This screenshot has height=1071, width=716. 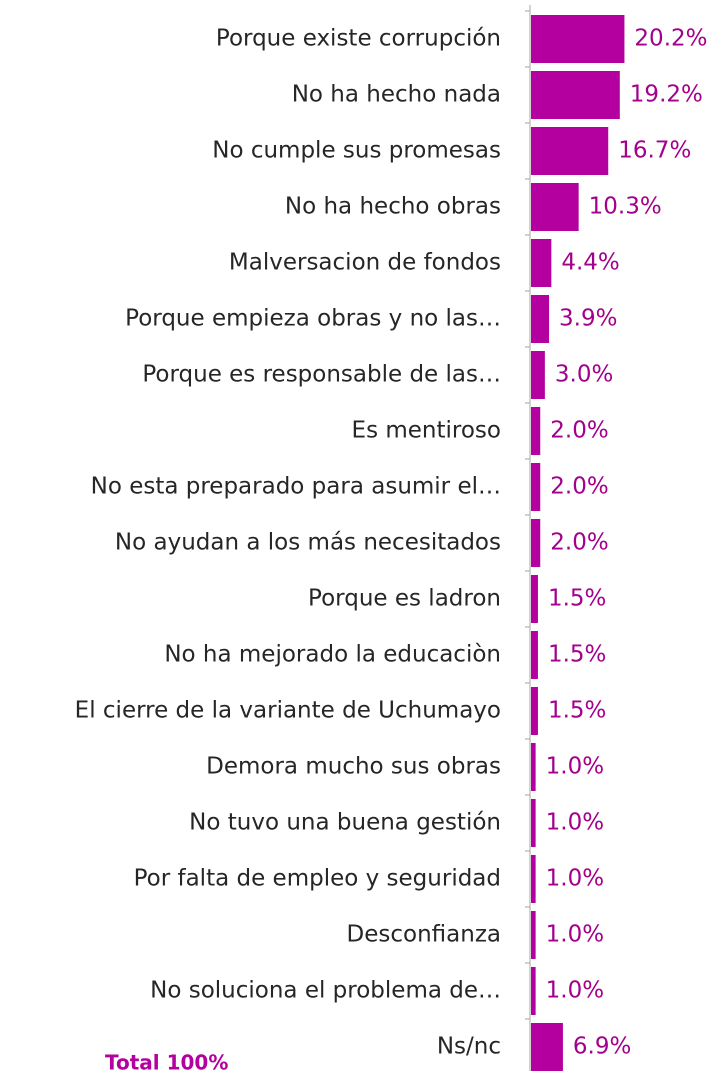 What do you see at coordinates (654, 151) in the screenshot?
I see `value-label: 16.7%` at bounding box center [654, 151].